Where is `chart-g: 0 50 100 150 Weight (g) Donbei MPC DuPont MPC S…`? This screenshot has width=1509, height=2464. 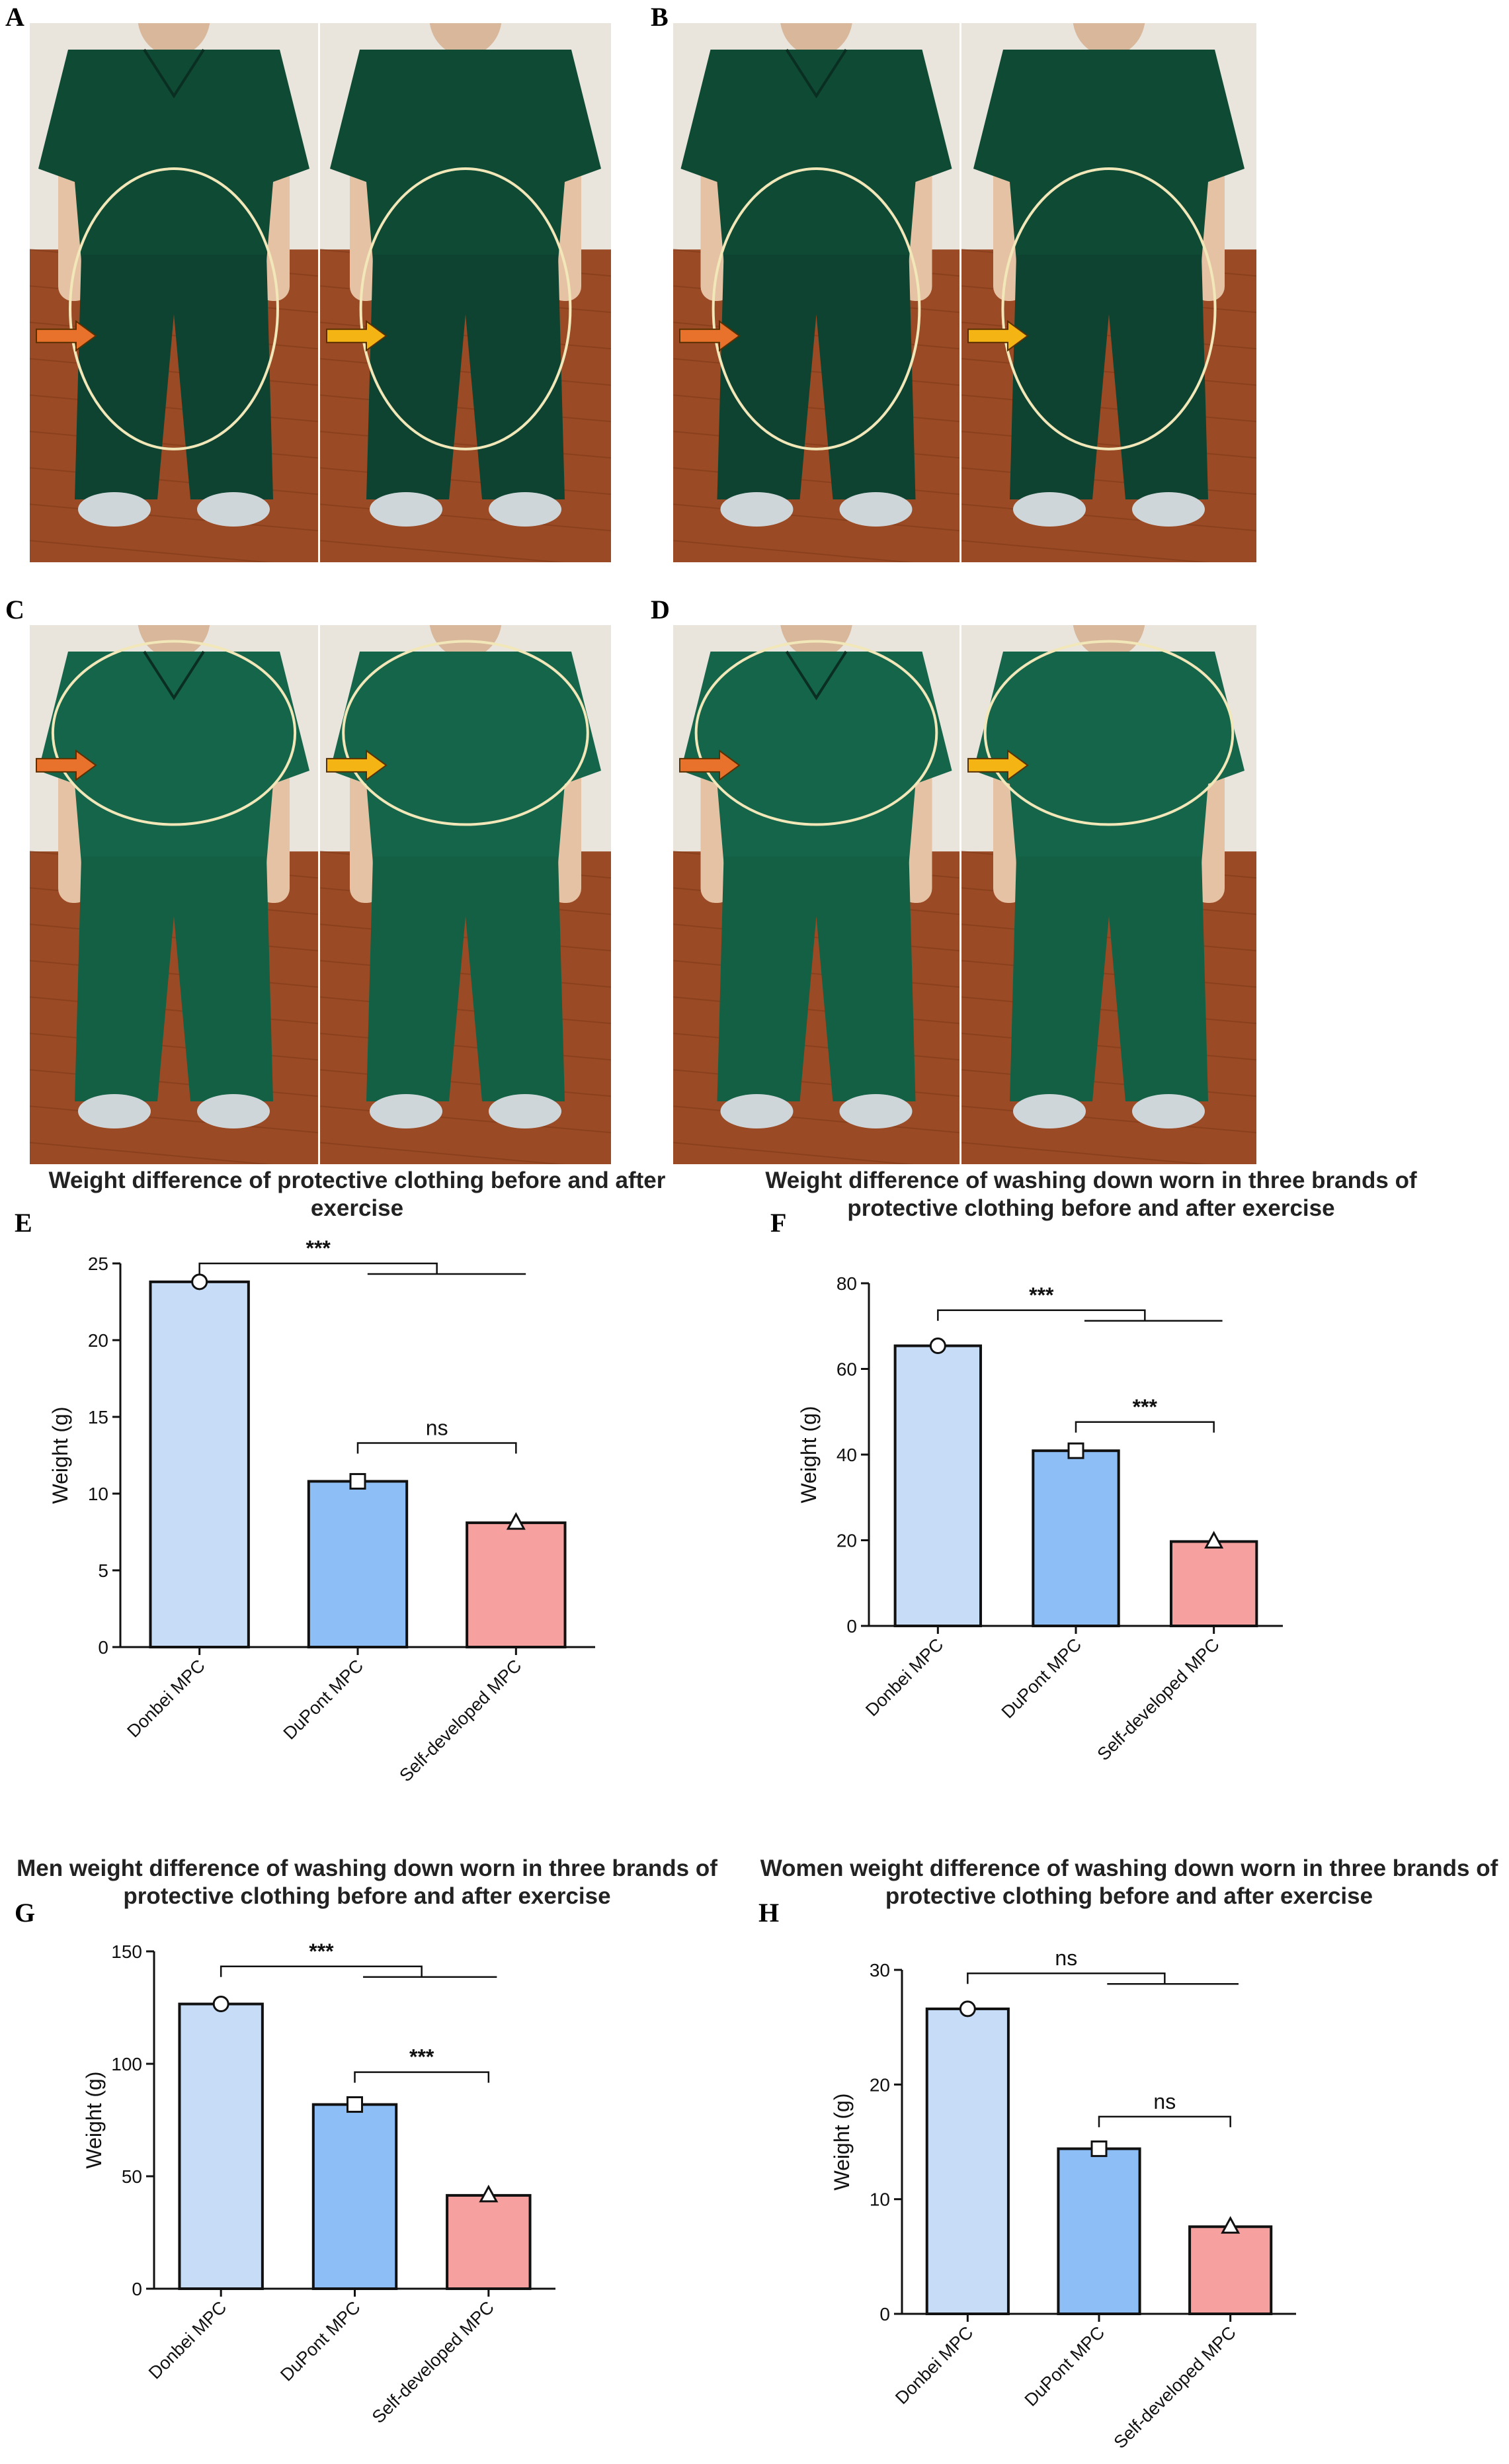 chart-g: 0 50 100 150 Weight (g) Donbei MPC DuPont MPC S… is located at coordinates (331, 2196).